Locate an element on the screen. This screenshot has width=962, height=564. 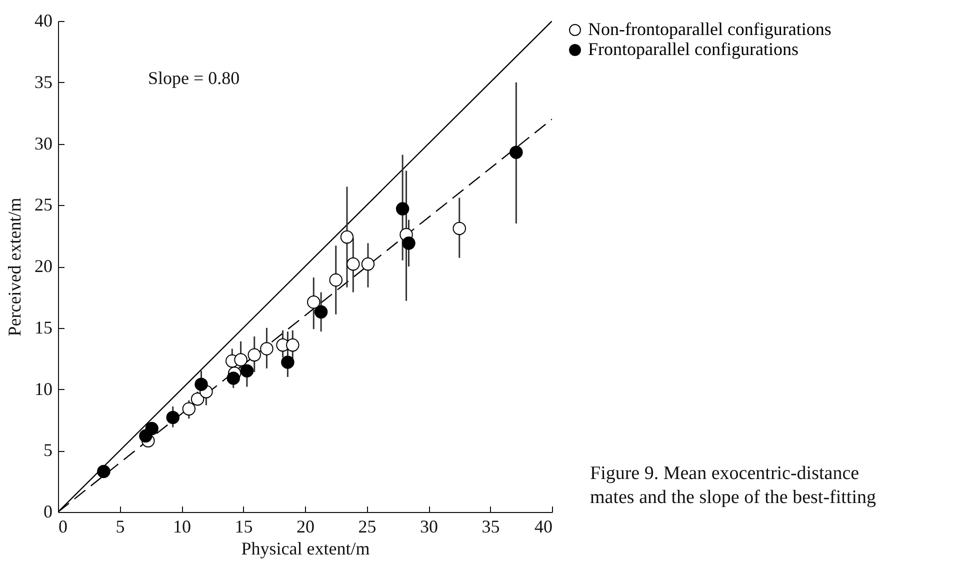
y-tick-label: 30 is located at coordinates (43, 143).